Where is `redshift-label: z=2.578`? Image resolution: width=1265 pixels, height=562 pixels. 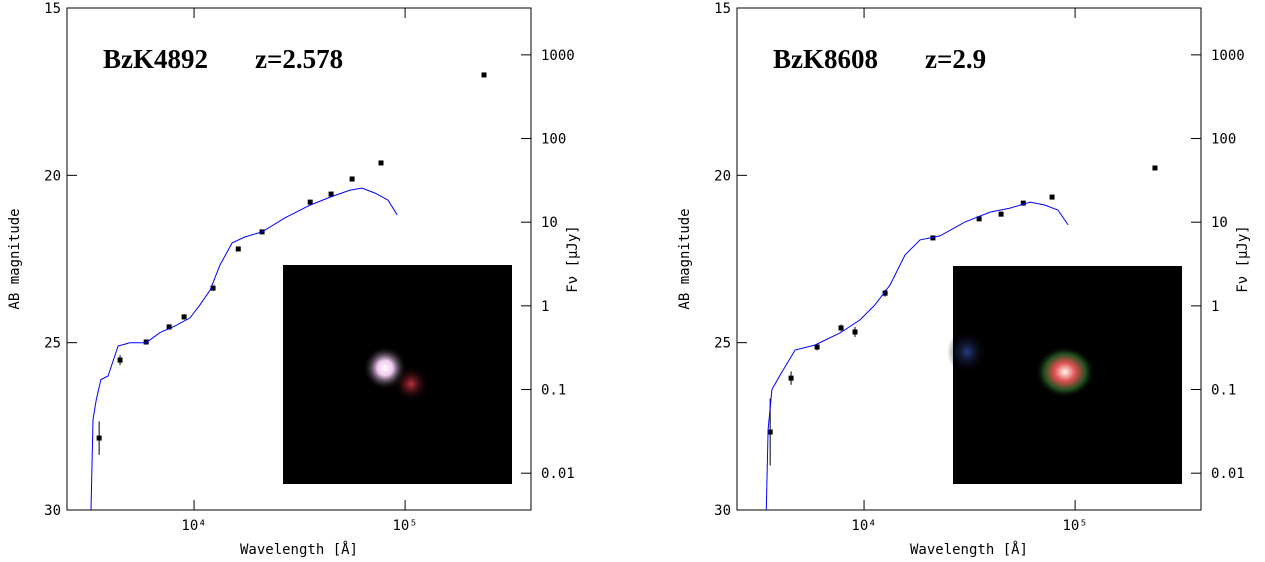
redshift-label: z=2.578 is located at coordinates (299, 59).